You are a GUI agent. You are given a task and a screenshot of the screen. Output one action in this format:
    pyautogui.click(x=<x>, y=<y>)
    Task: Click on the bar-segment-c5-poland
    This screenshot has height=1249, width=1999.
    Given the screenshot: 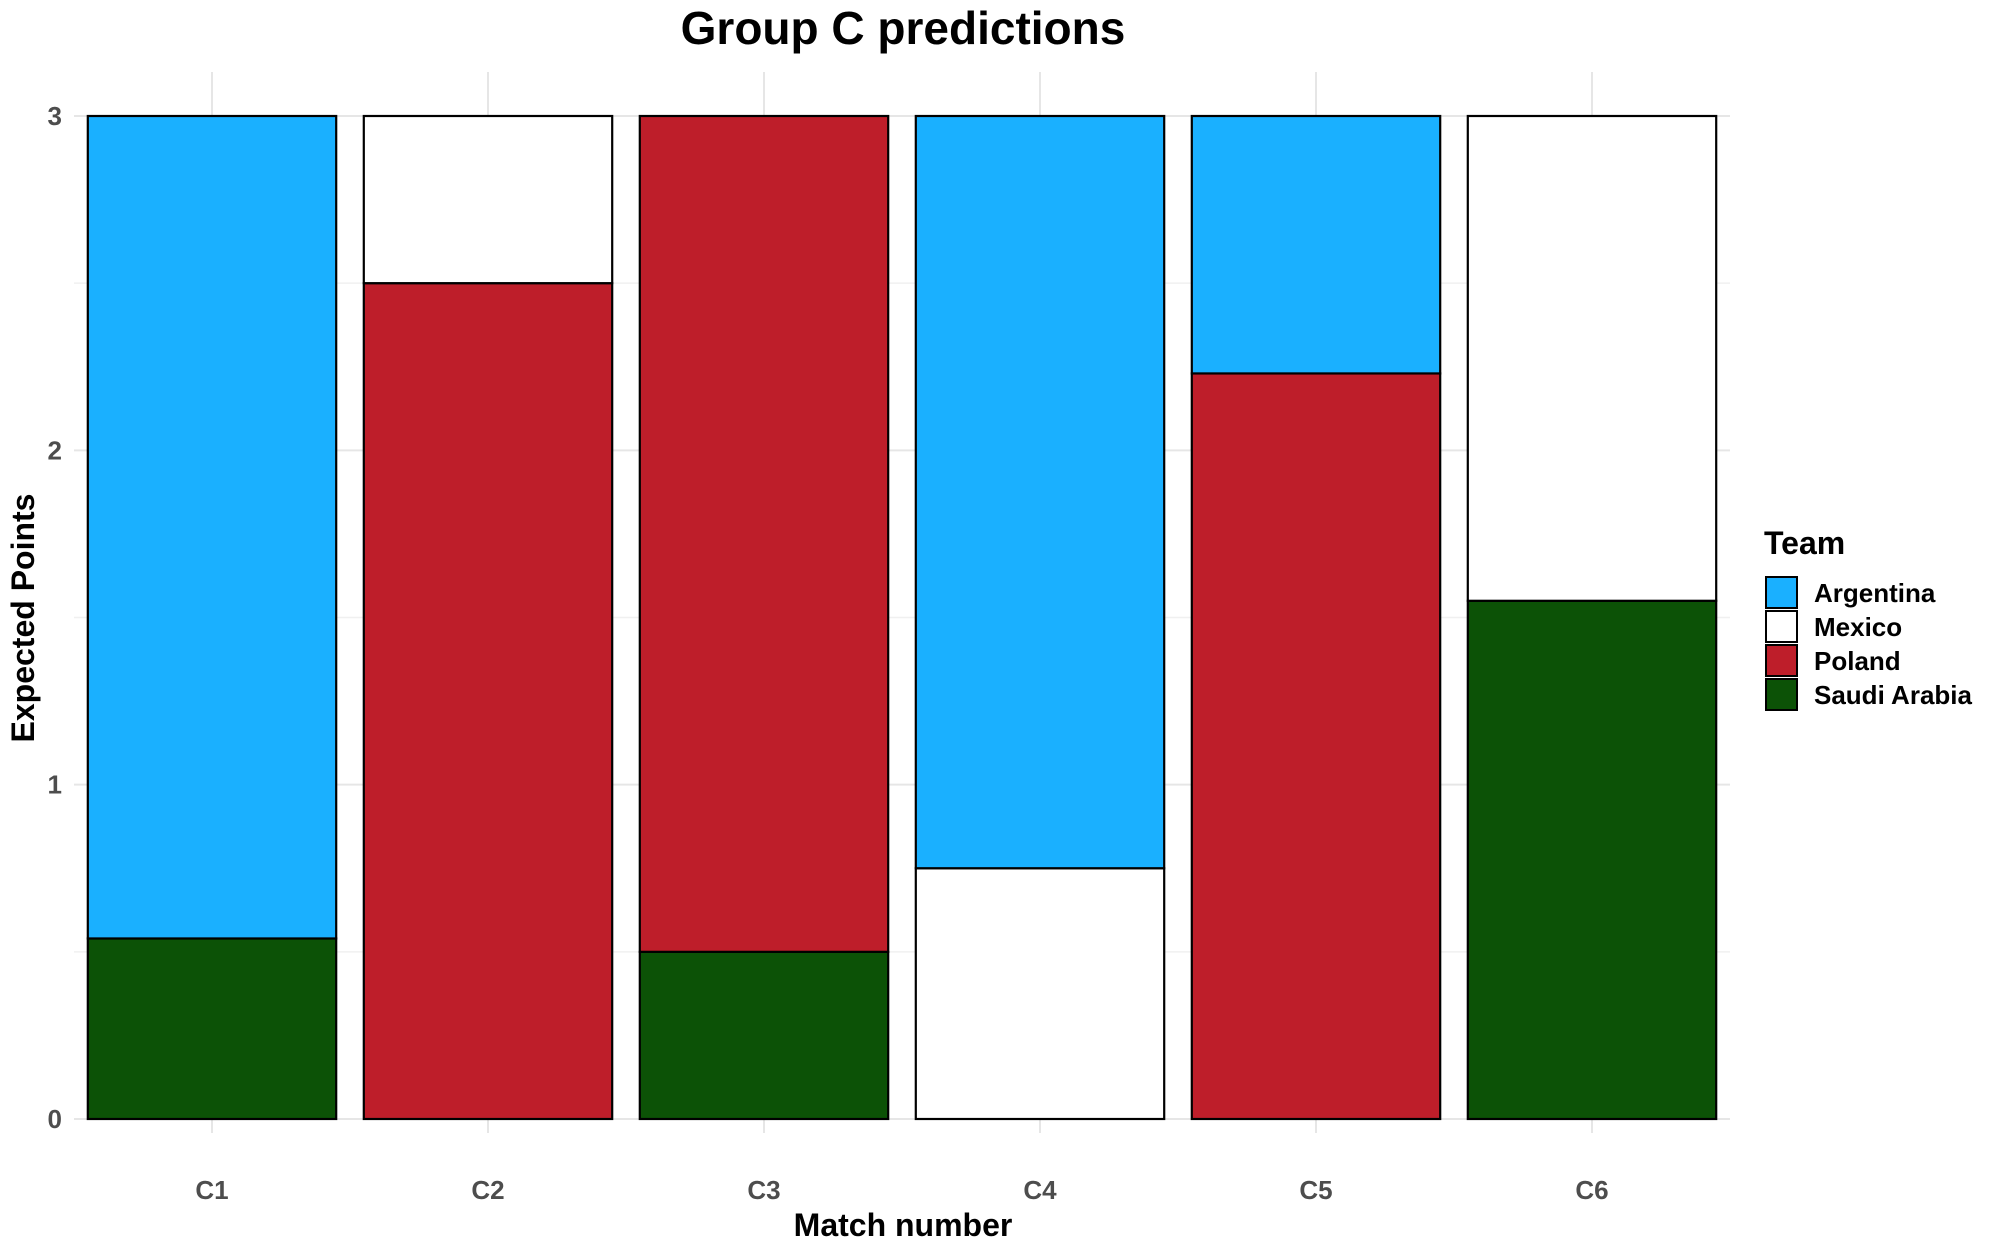 What is the action you would take?
    pyautogui.click(x=1316, y=746)
    